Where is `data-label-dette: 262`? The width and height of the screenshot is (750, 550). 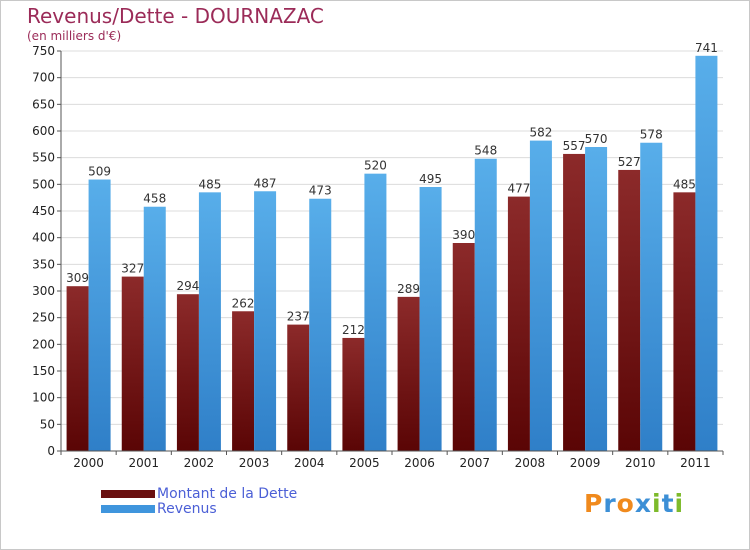
data-label-dette: 262 is located at coordinates (243, 303).